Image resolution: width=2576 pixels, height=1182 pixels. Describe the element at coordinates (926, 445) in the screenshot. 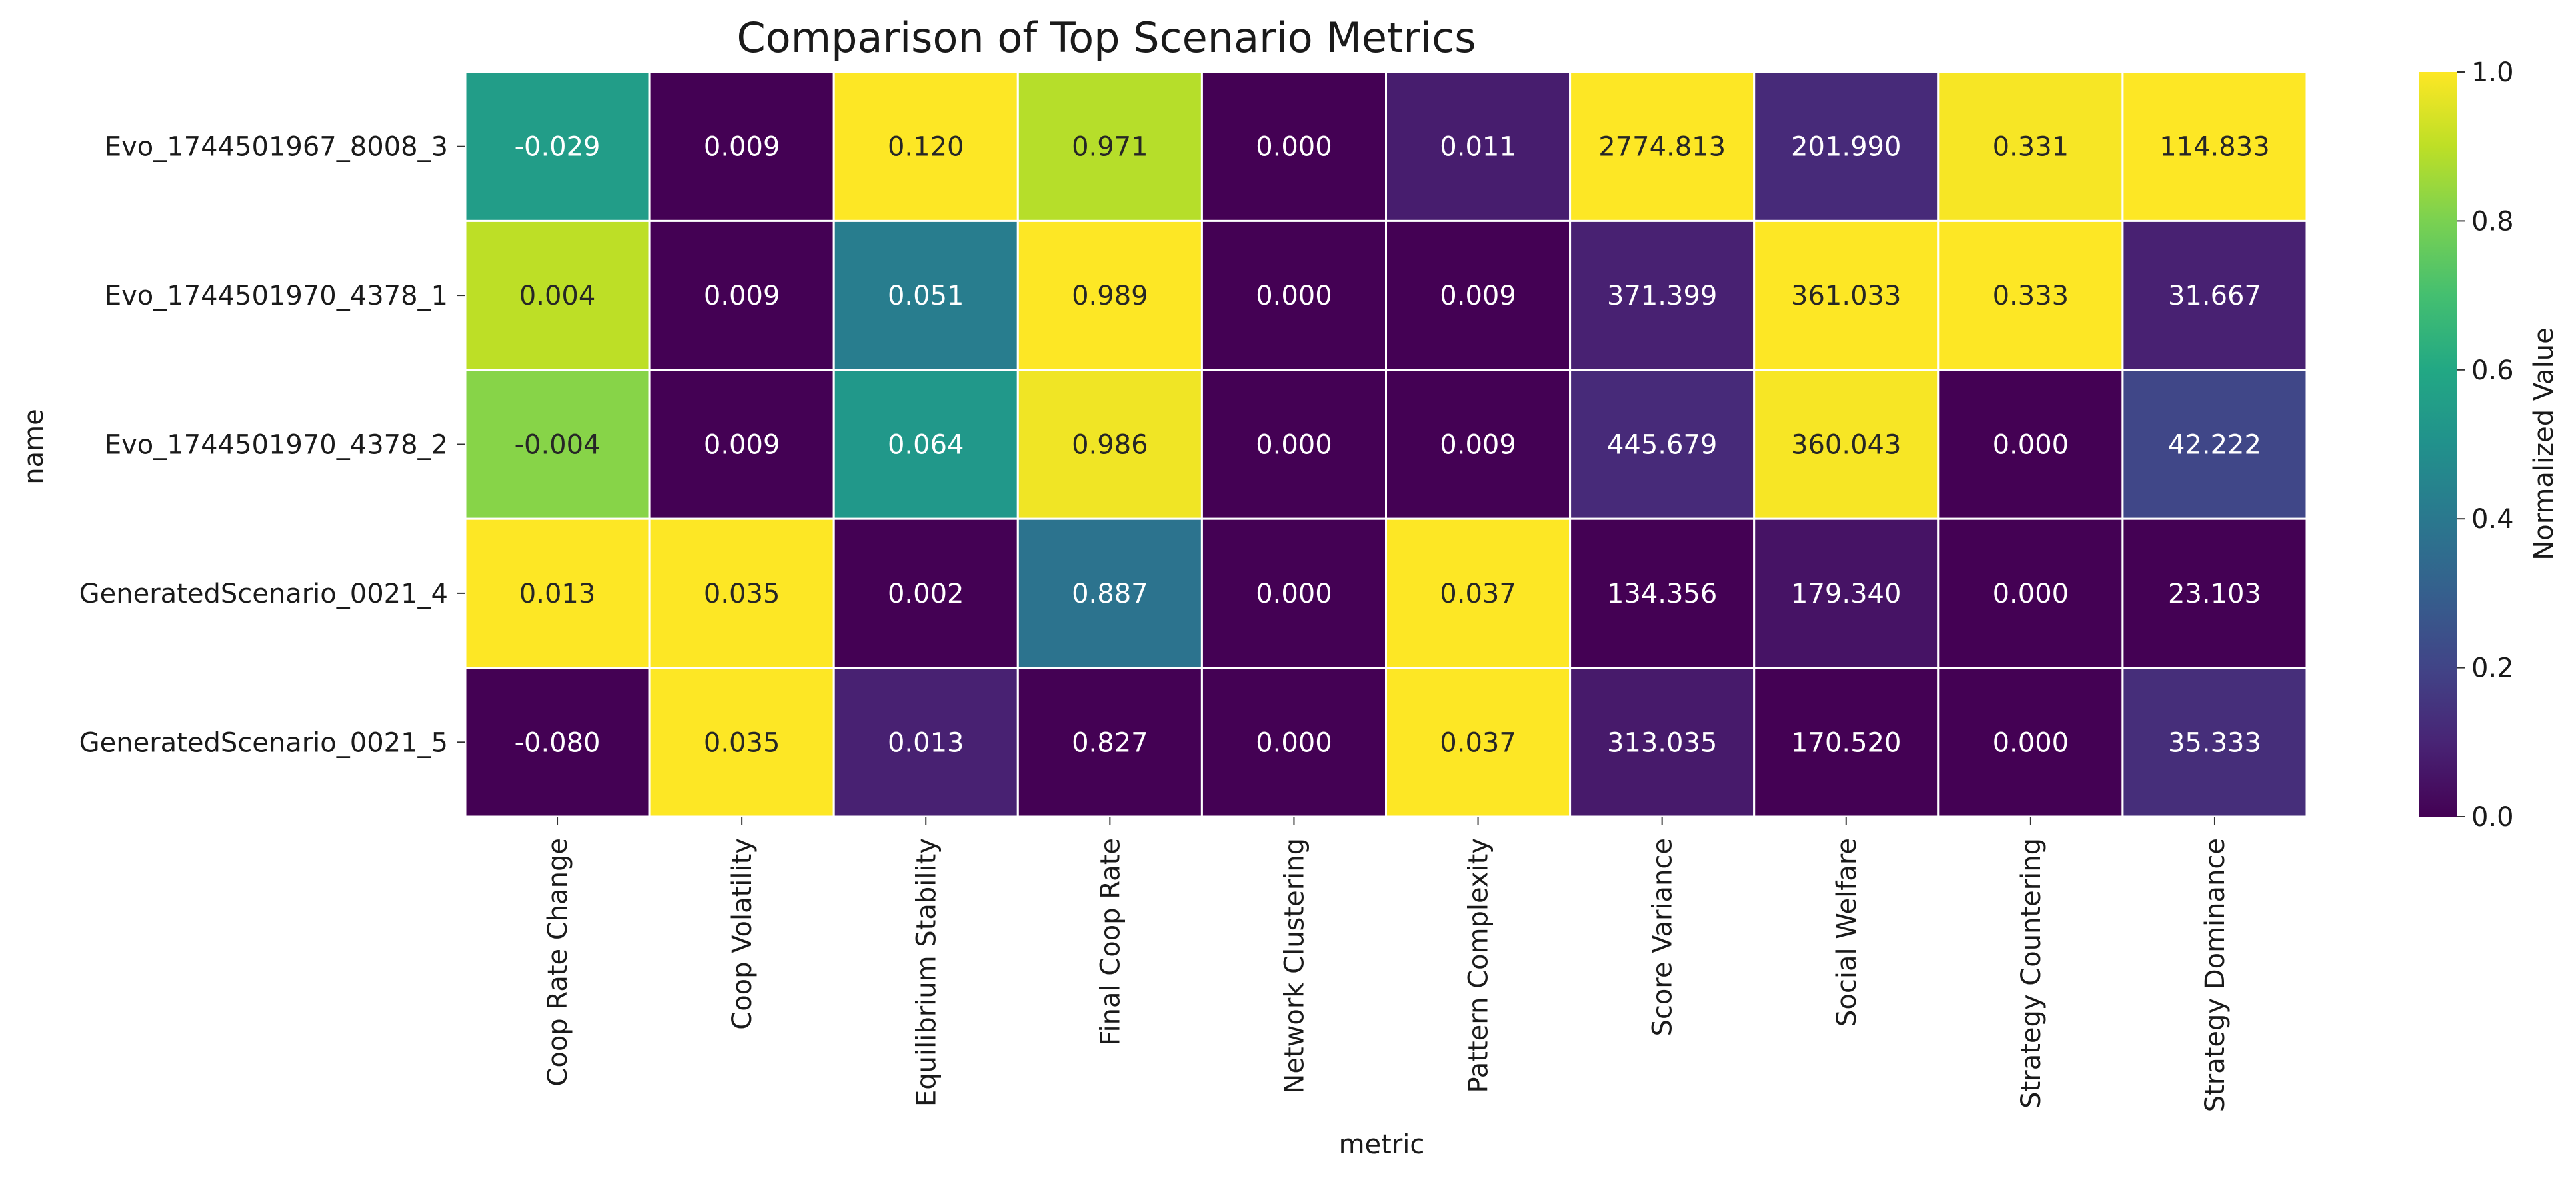

I see `cell-value-label: 0.064` at that location.